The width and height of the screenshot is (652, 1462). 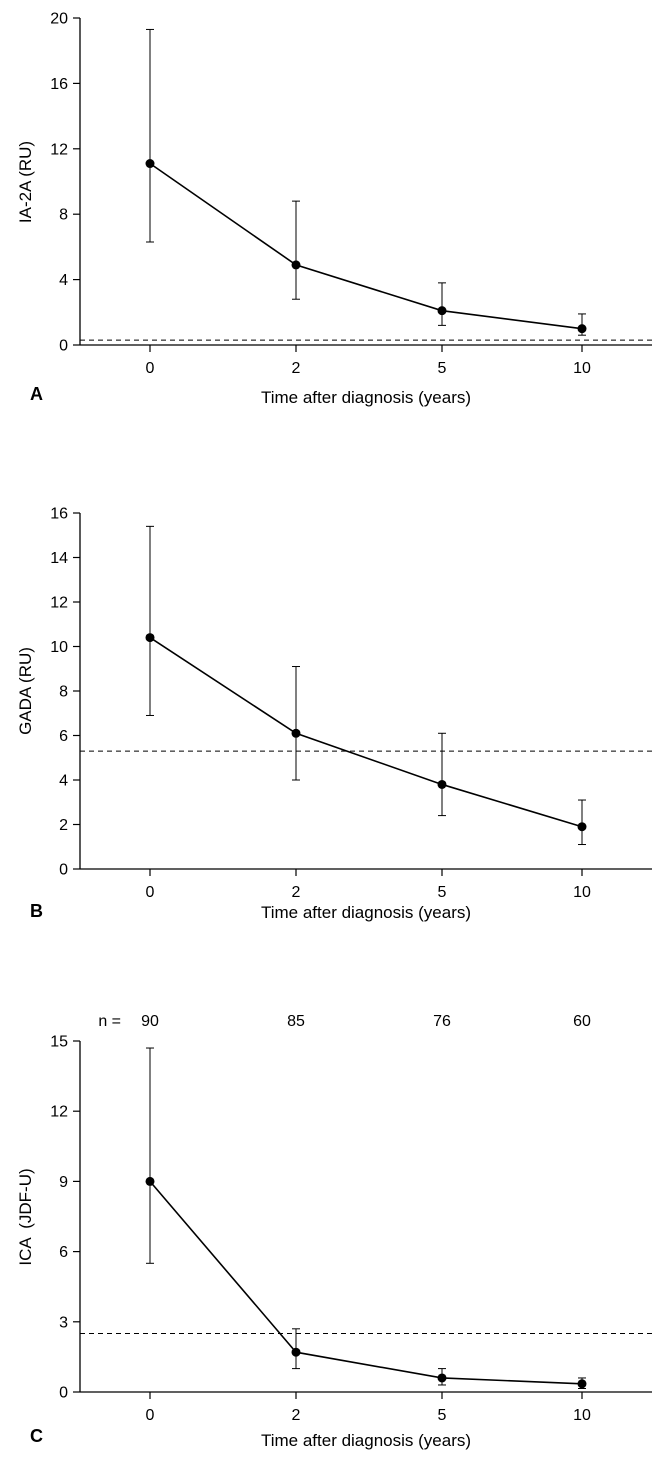 What do you see at coordinates (36, 911) in the screenshot?
I see `panel-label: B` at bounding box center [36, 911].